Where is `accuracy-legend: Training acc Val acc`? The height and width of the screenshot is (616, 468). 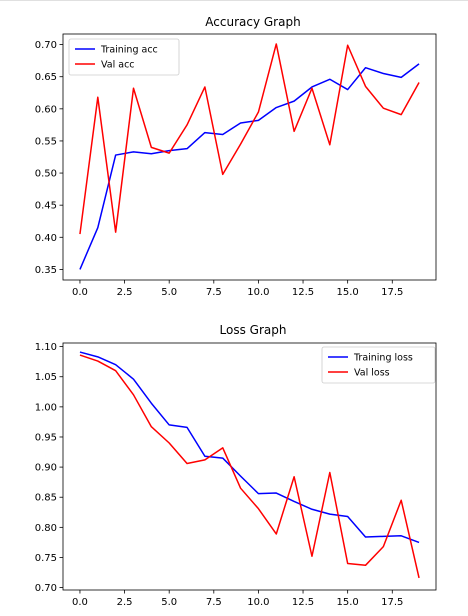 accuracy-legend: Training acc Val acc is located at coordinates (124, 57).